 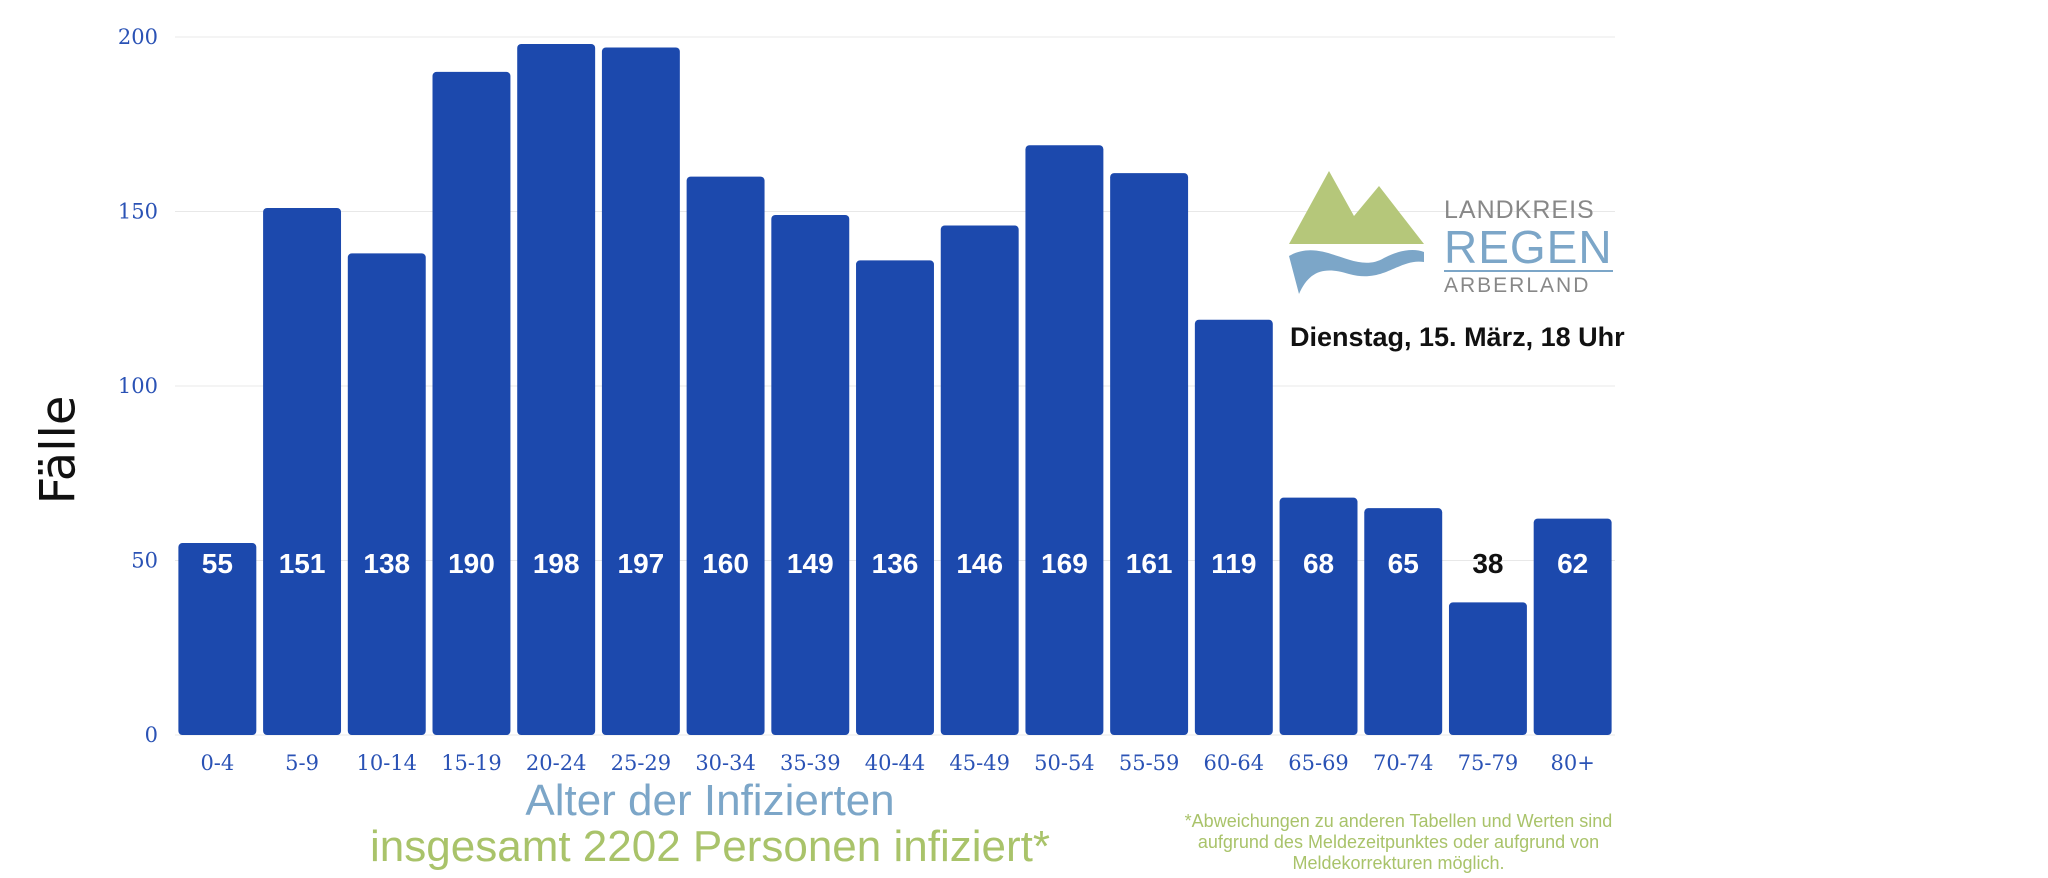 I want to click on y-tick-label: 200, so click(x=138, y=37).